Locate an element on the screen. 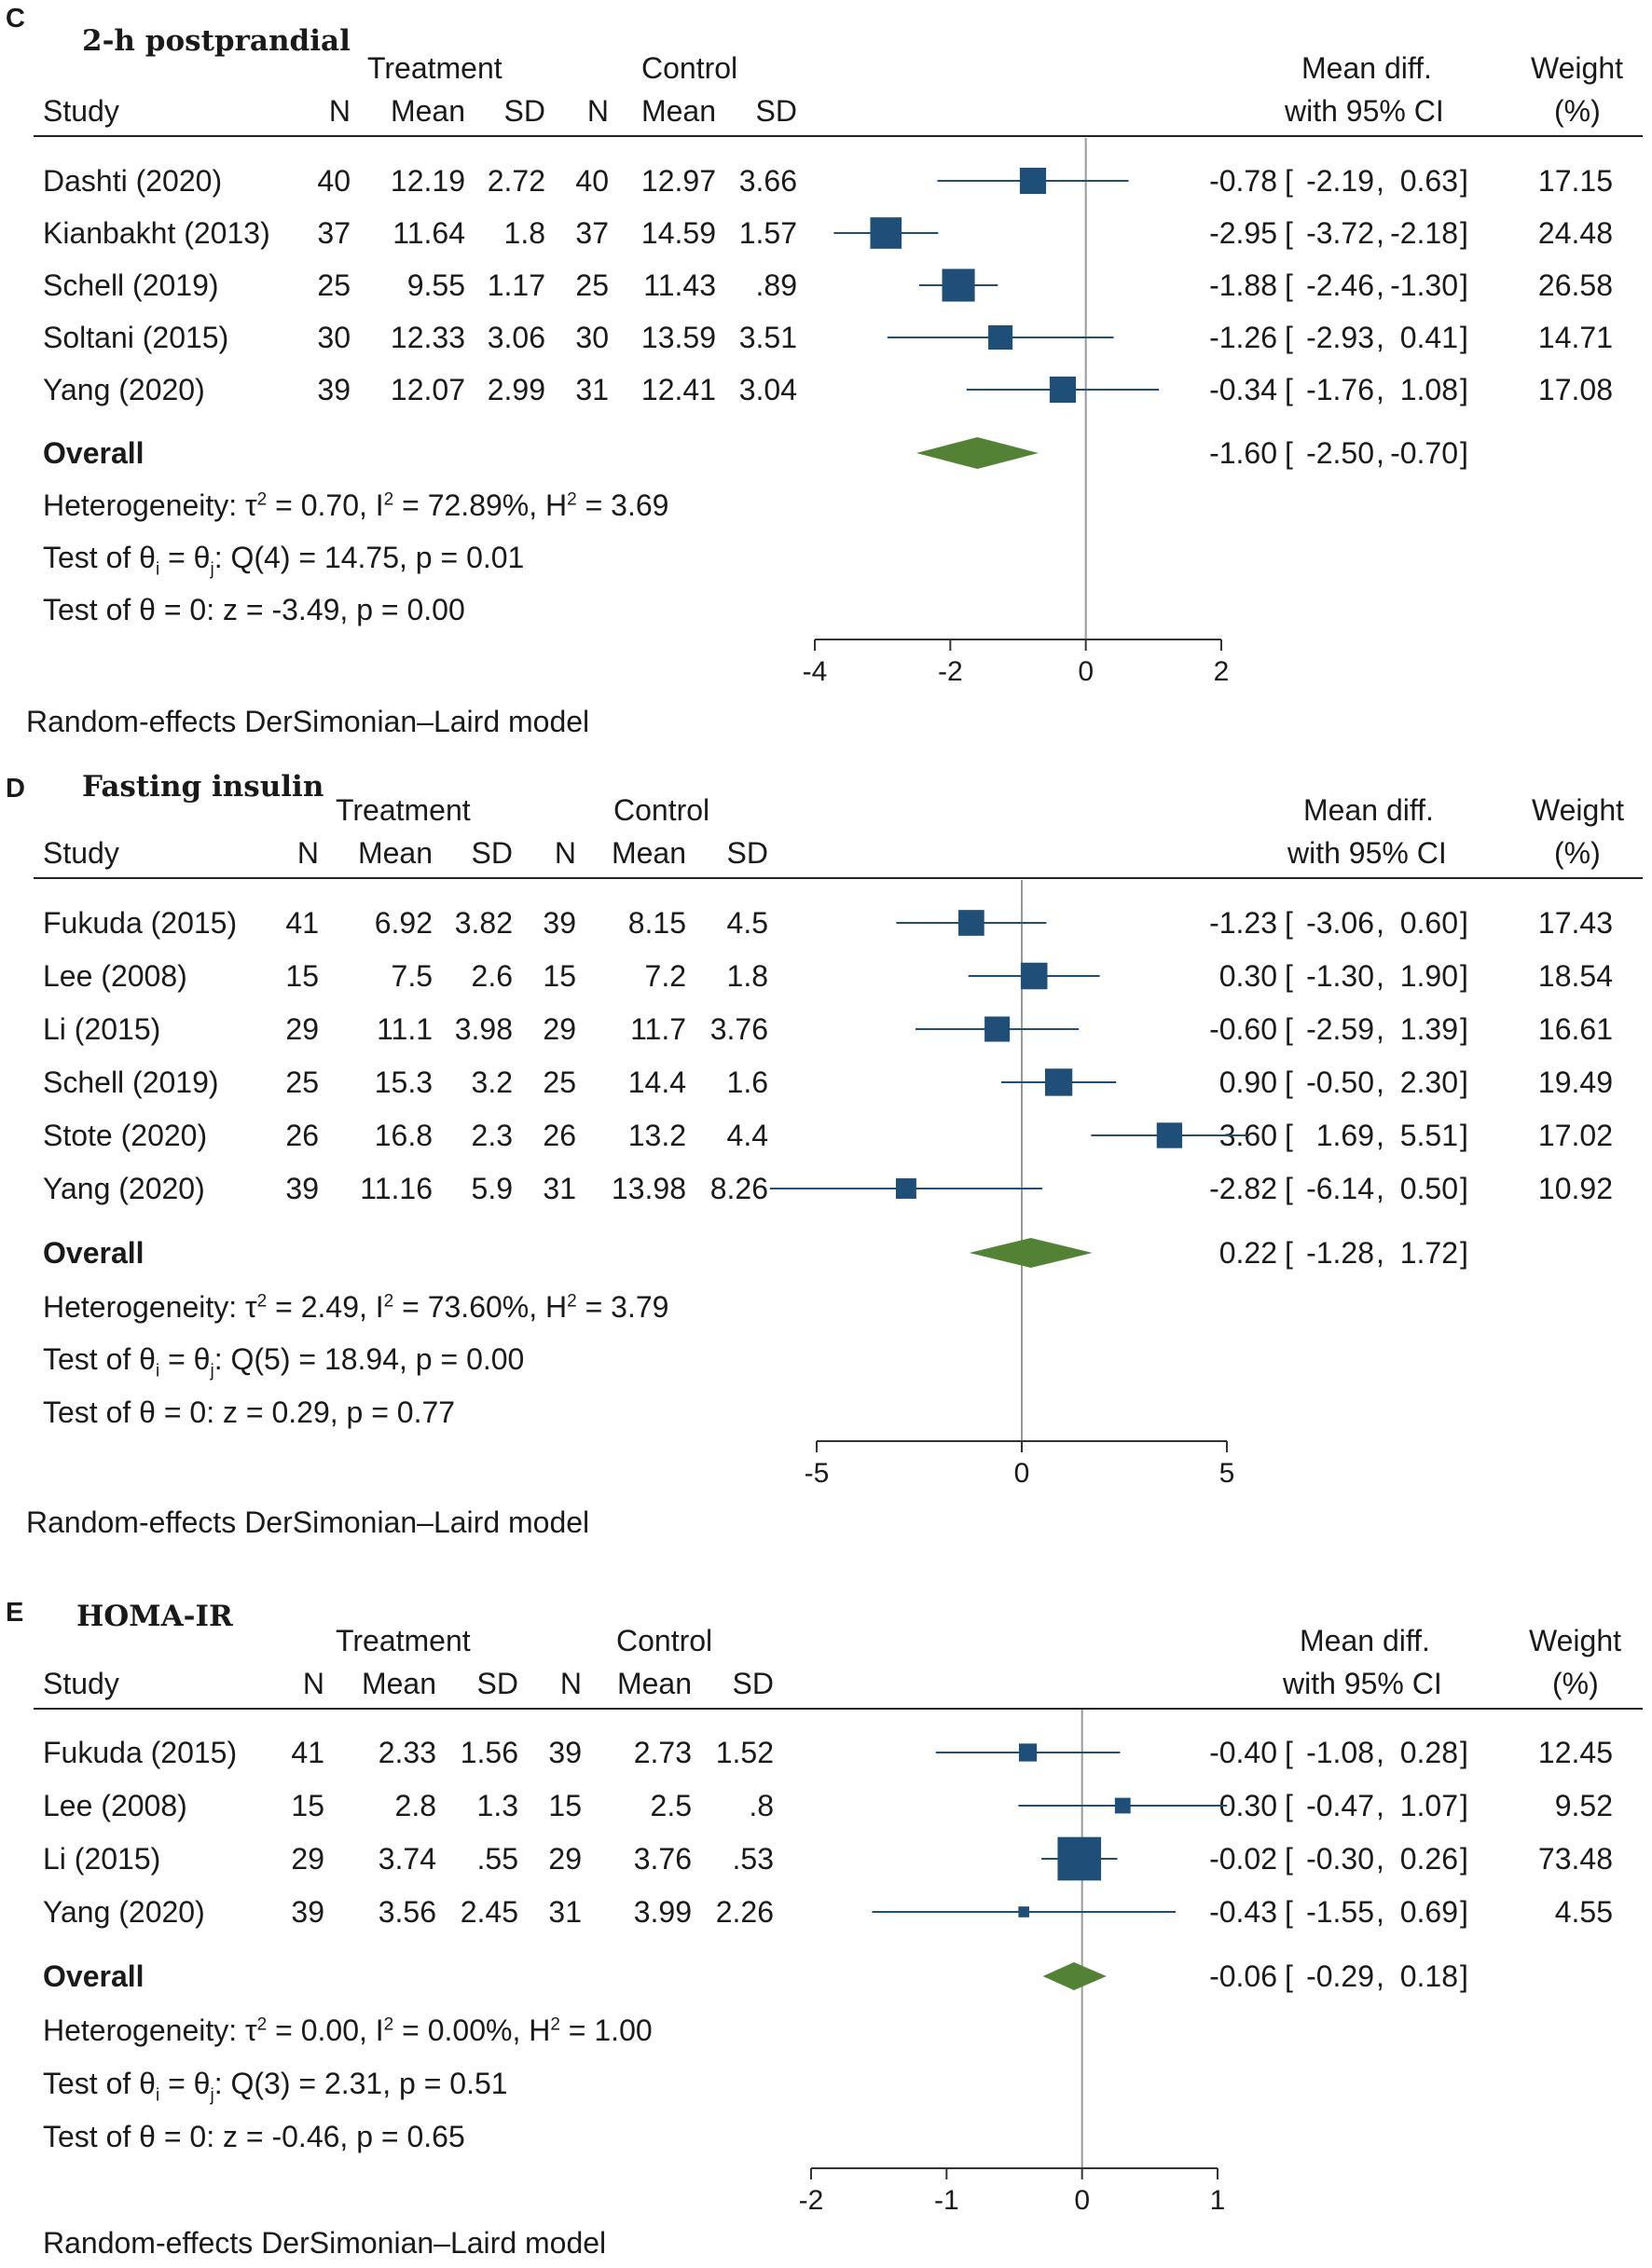 The image size is (1652, 2268). overall-ci-high: 0.18 is located at coordinates (1429, 1976).